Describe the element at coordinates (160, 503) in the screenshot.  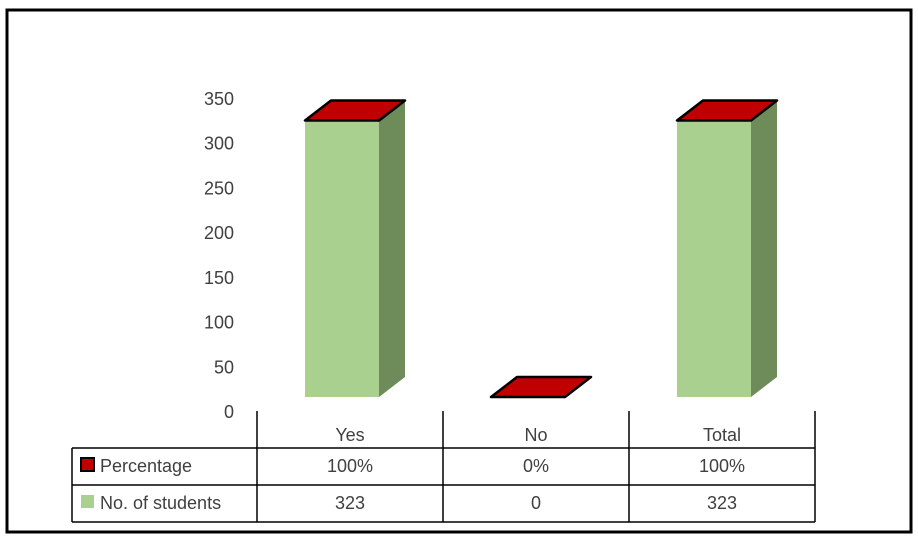
I see `legend-series-name: No. of students` at that location.